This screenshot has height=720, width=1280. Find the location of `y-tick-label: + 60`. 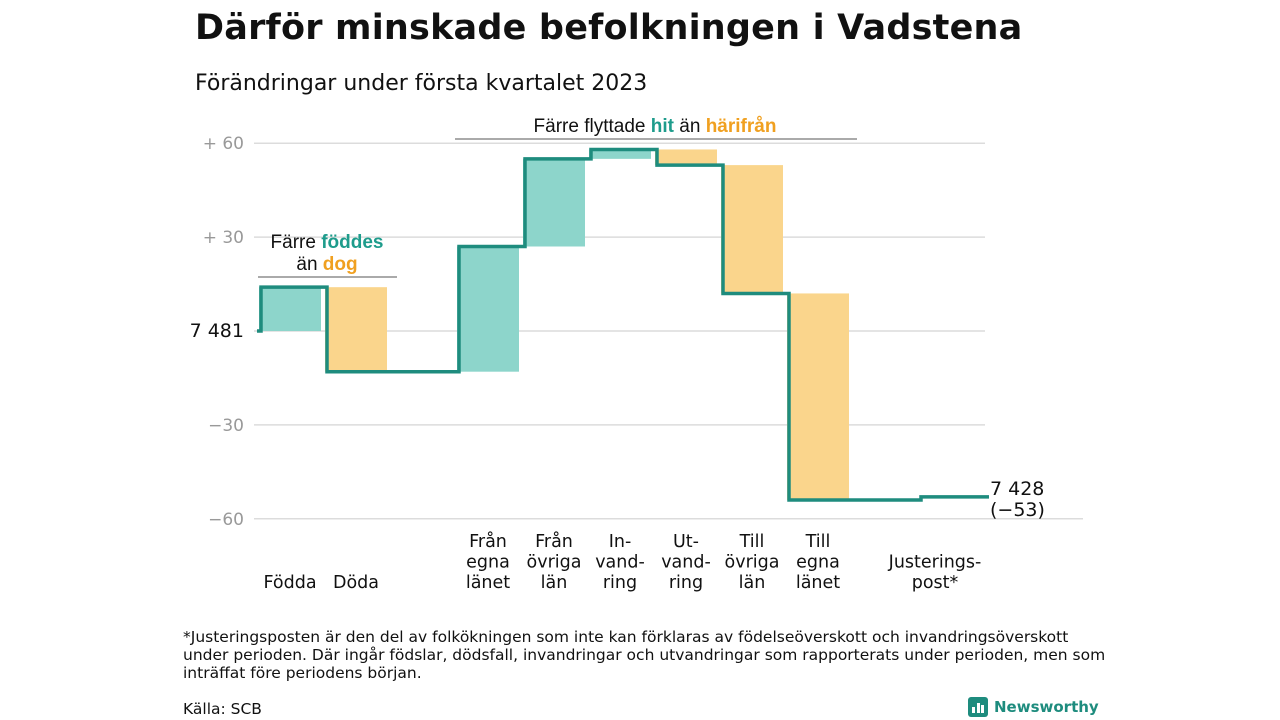

y-tick-label: + 60 is located at coordinates (223, 144).